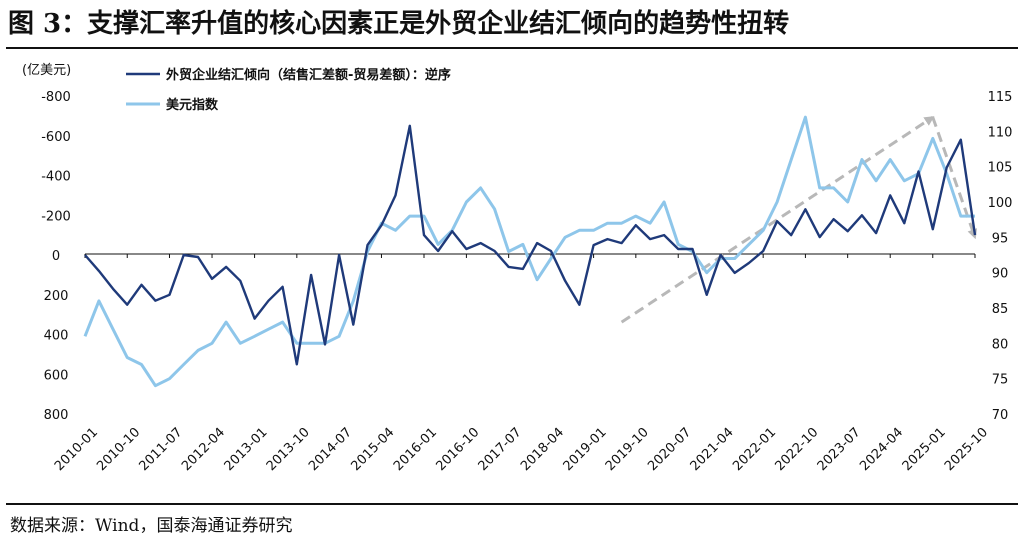 The height and width of the screenshot is (547, 1024). I want to click on right-tick-label: 115, so click(1000, 97).